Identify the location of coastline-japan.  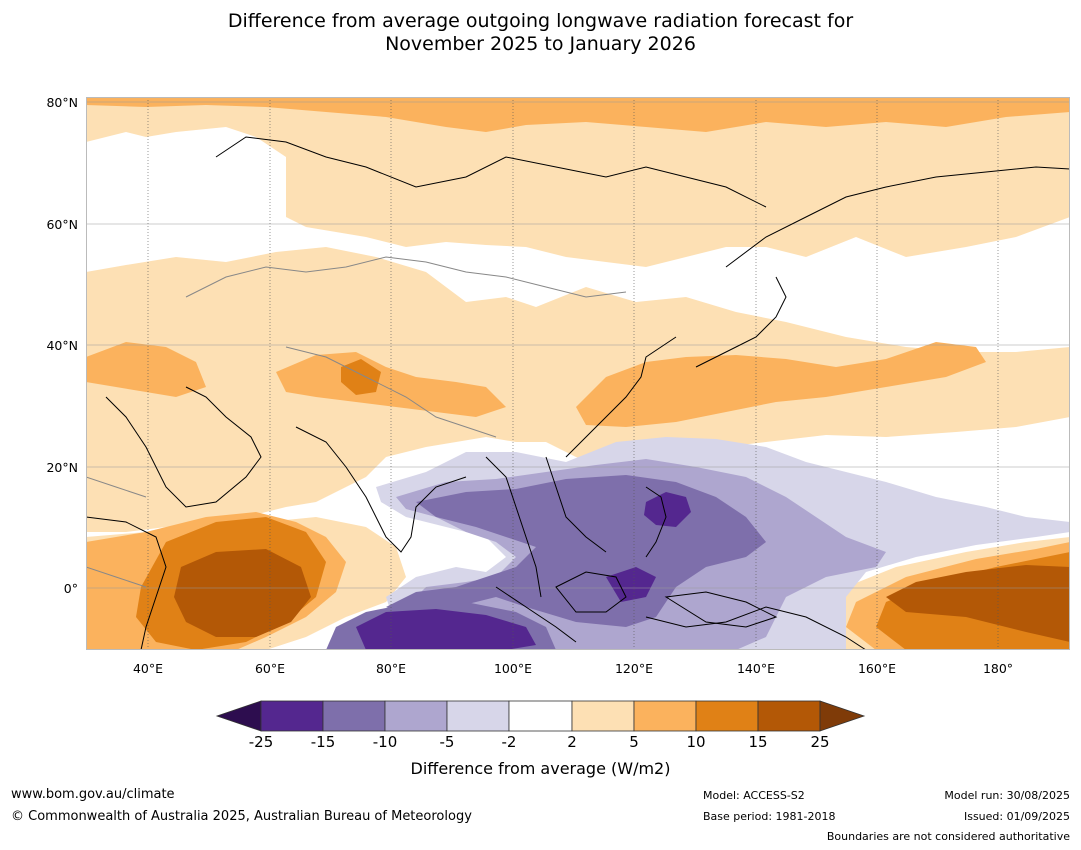
(741, 322).